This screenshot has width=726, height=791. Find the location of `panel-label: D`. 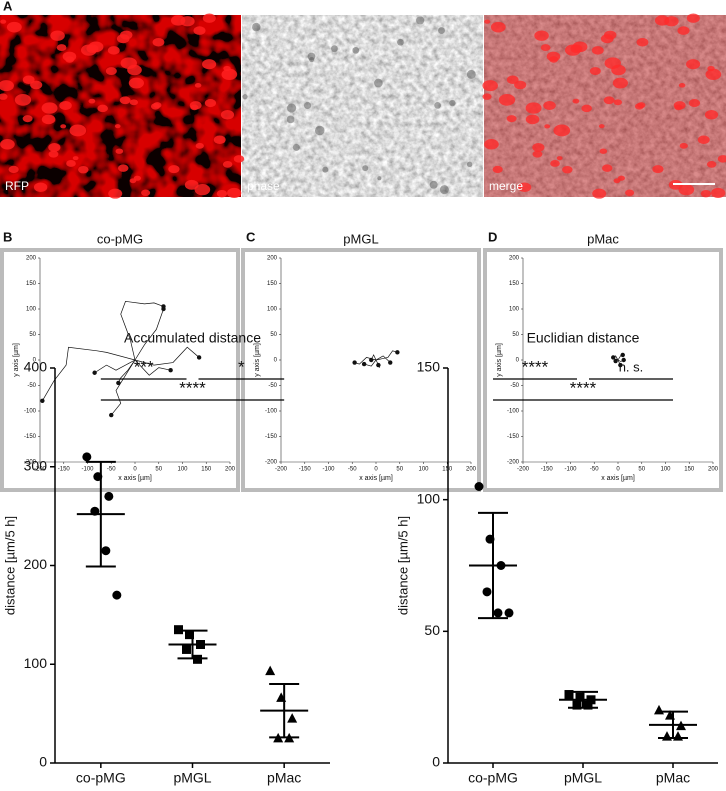

panel-label: D is located at coordinates (492, 236).